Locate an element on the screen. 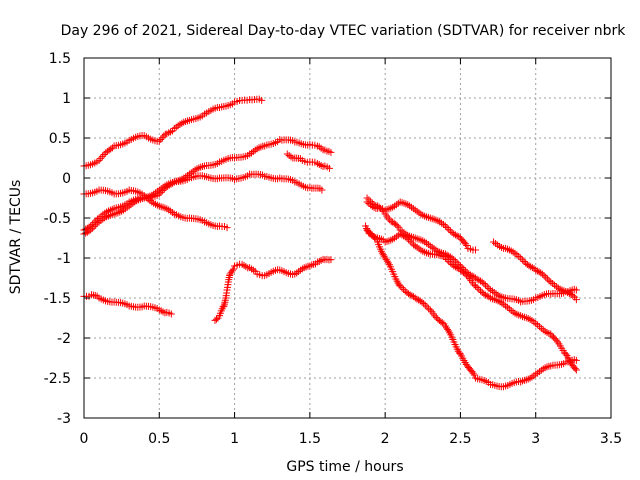 The height and width of the screenshot is (480, 640). y-tick-label: -2 is located at coordinates (64, 339).